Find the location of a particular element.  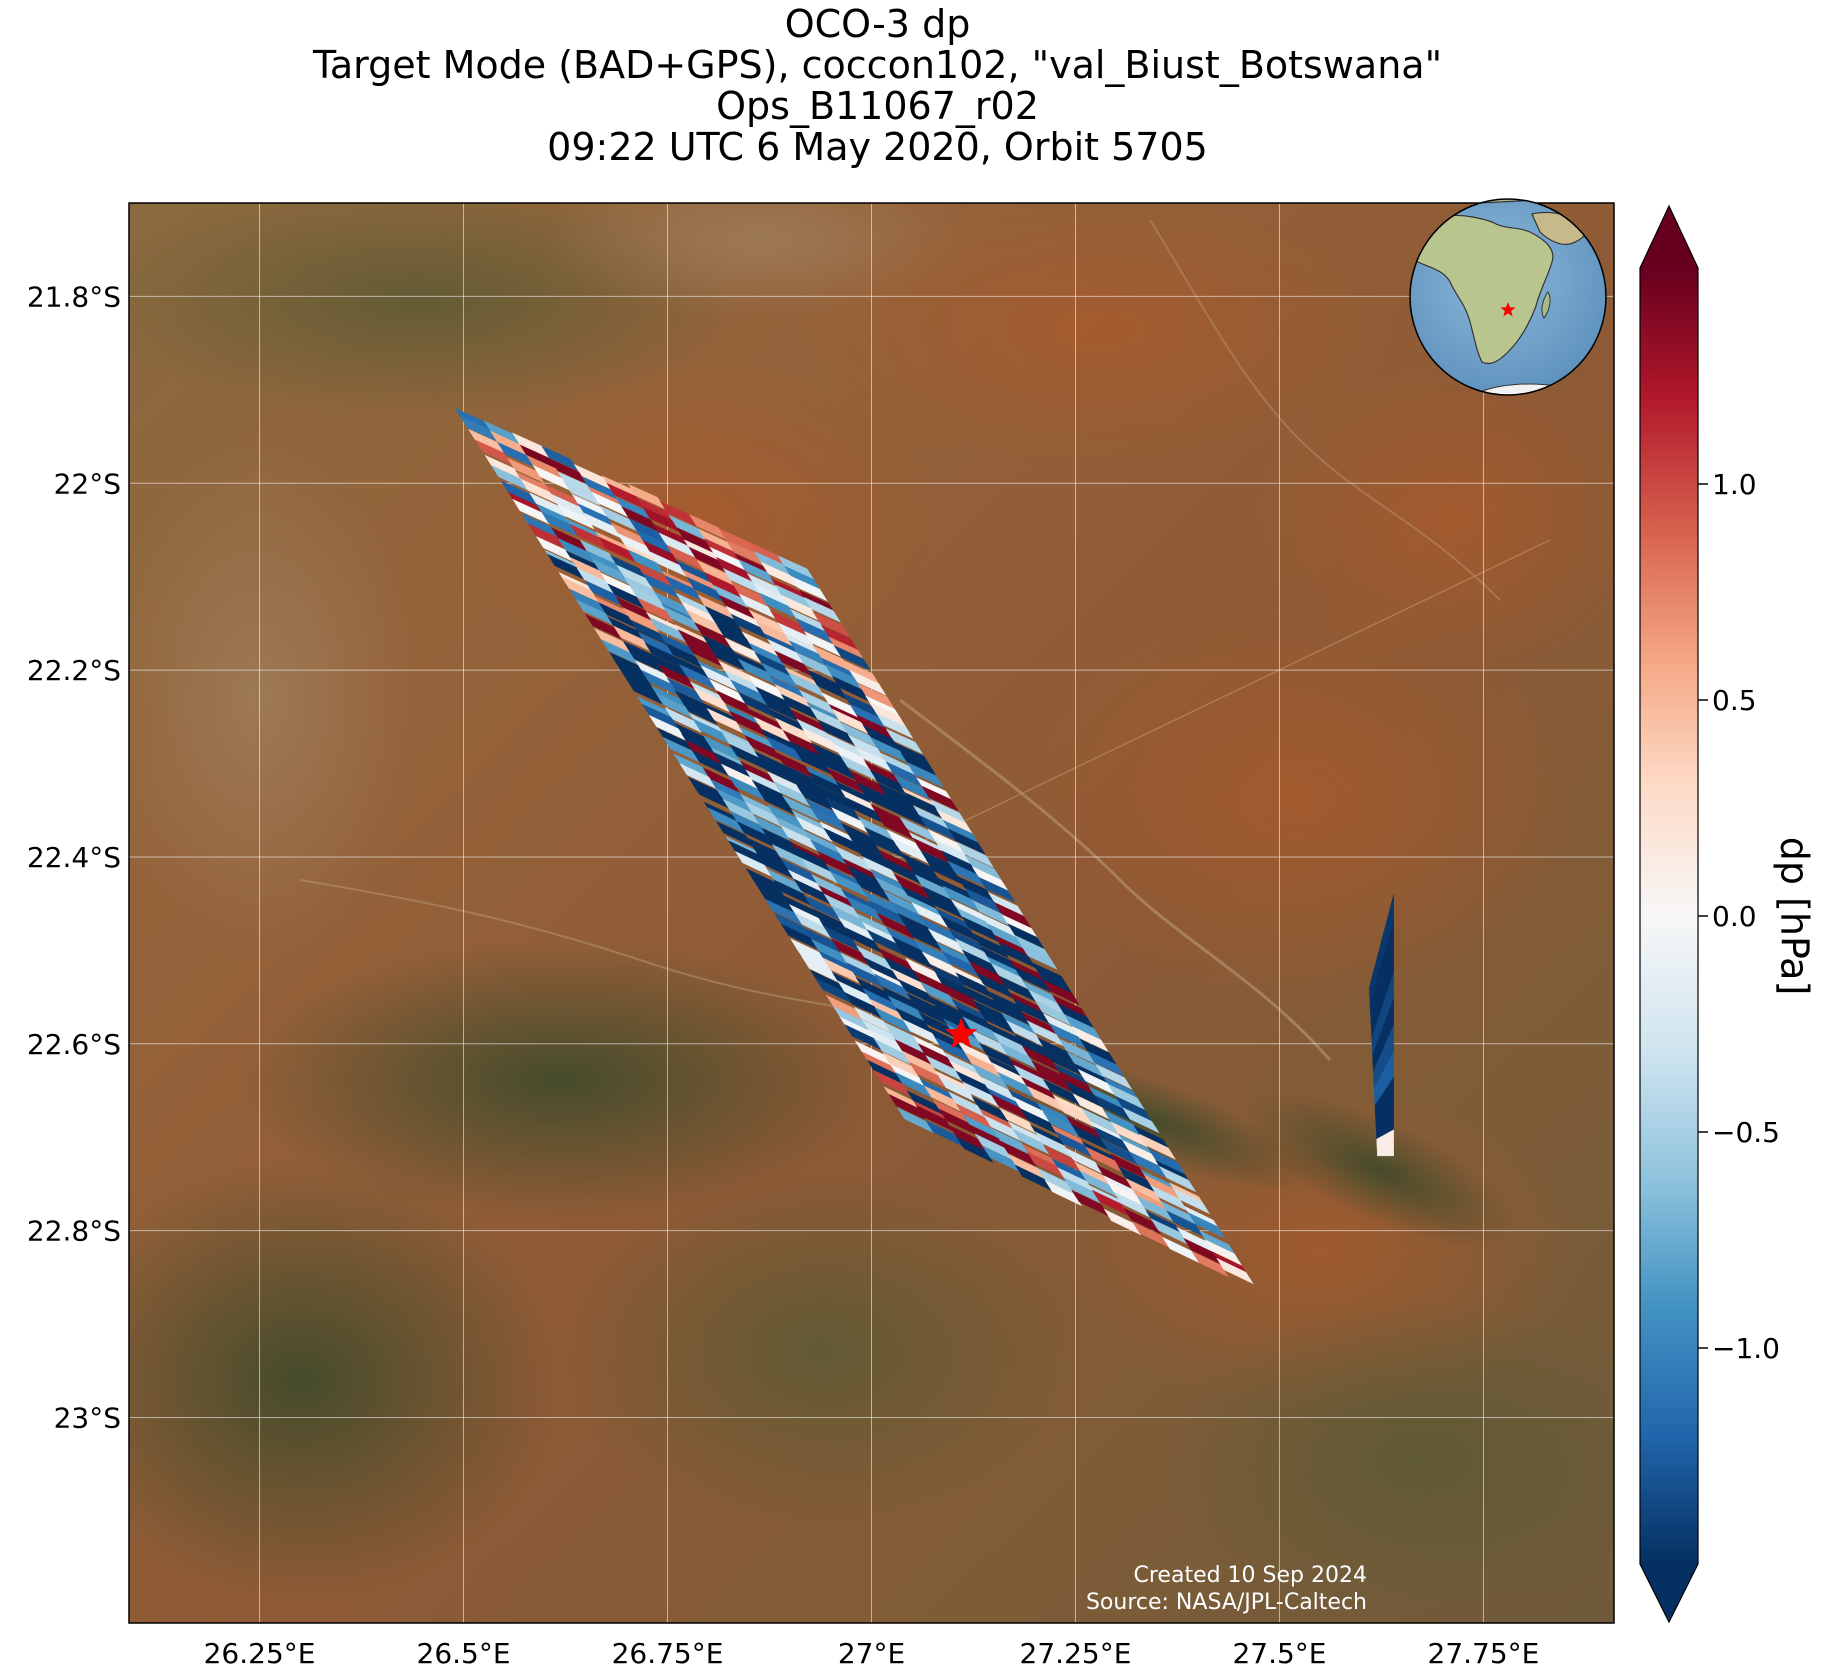

dp-swath-small is located at coordinates (1381, 1025).